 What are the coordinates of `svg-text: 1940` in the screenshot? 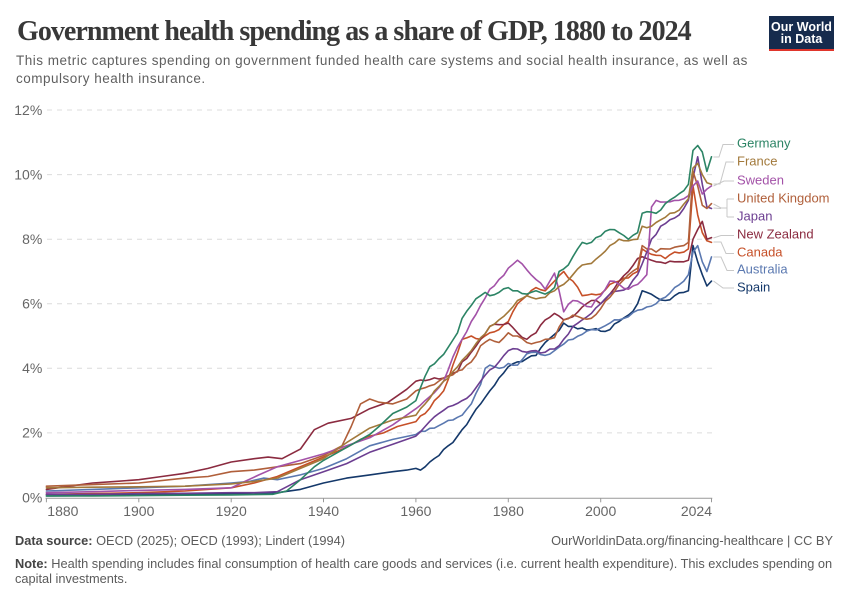 It's located at (323, 511).